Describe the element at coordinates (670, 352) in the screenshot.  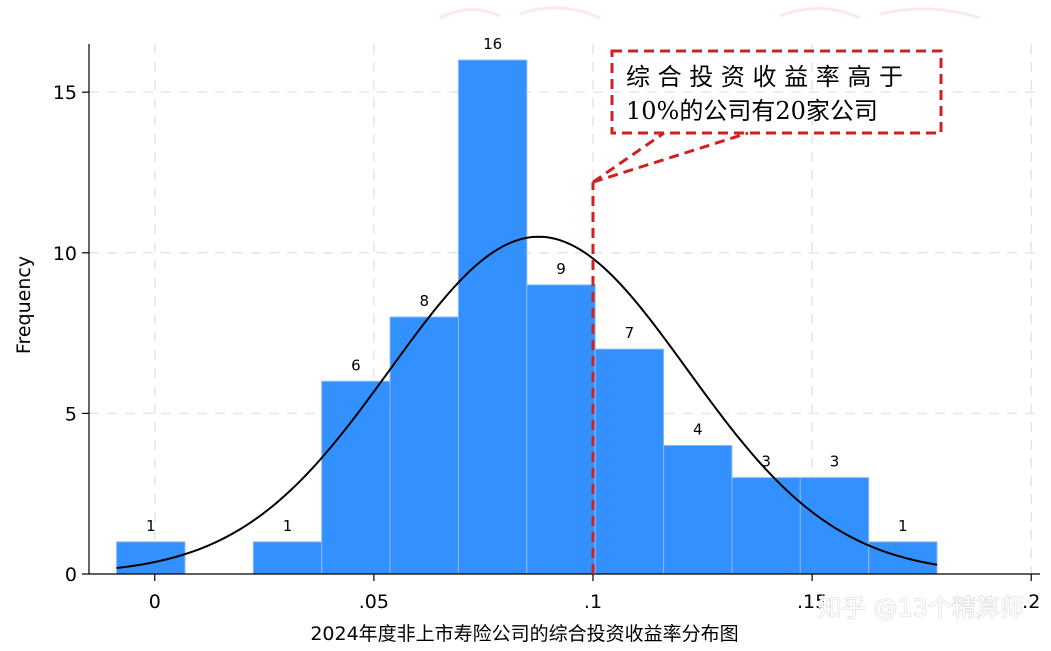
I see `reference-line-group` at that location.